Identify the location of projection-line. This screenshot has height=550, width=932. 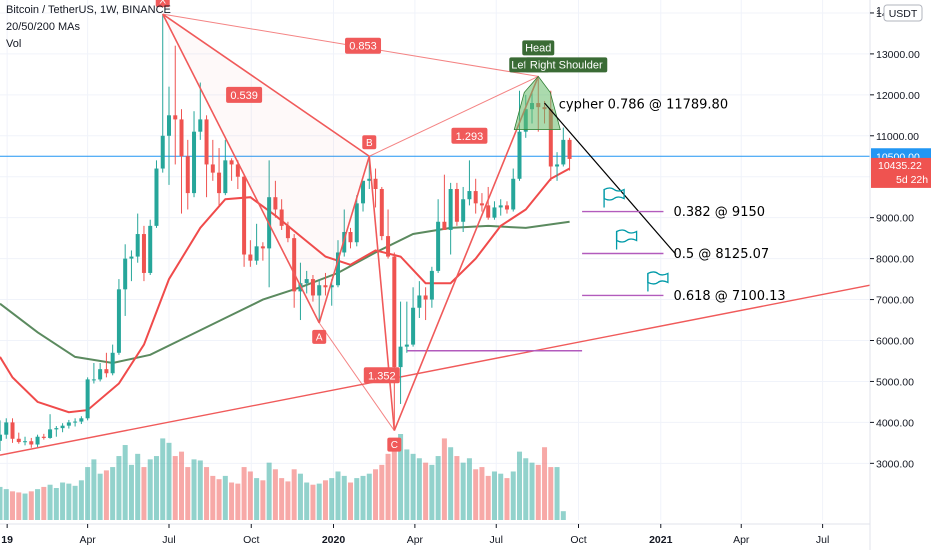
(610, 178).